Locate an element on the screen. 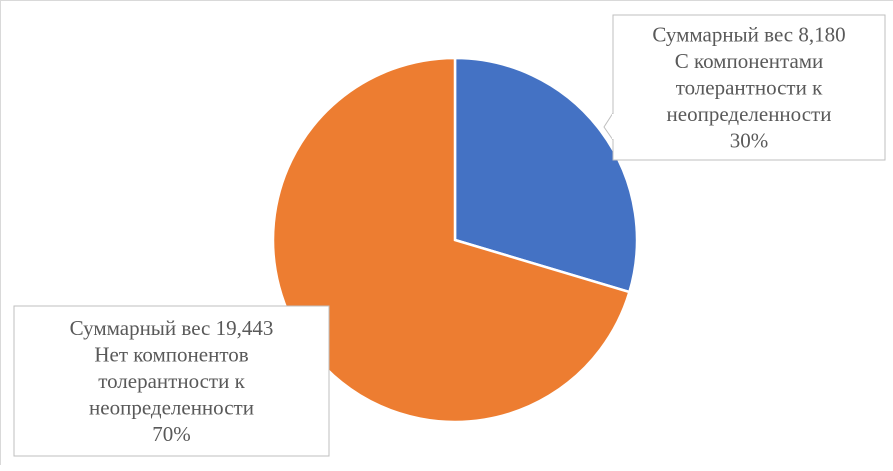  label-1-line-2: С компонентами is located at coordinates (749, 61).